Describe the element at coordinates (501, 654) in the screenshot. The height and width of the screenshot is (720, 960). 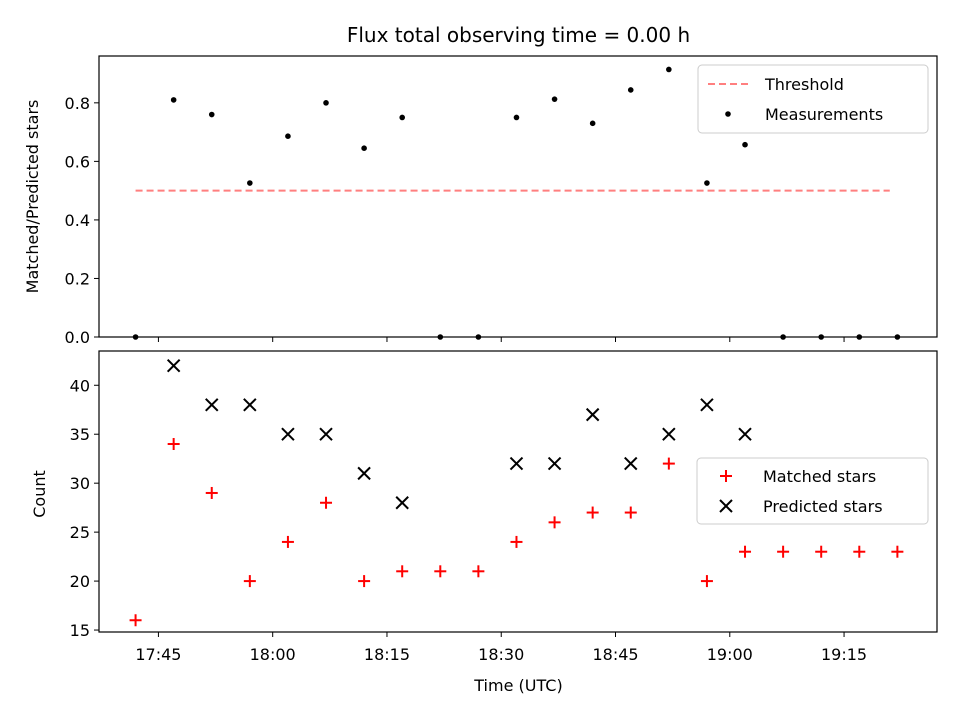
I see `x-tick-label: 18:30` at that location.